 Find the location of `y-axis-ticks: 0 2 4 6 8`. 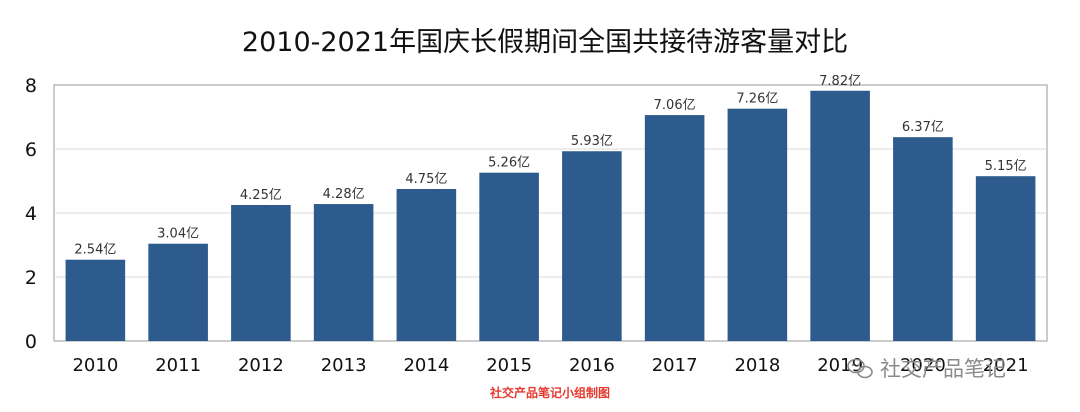

y-axis-ticks: 0 2 4 6 8 is located at coordinates (31, 214).